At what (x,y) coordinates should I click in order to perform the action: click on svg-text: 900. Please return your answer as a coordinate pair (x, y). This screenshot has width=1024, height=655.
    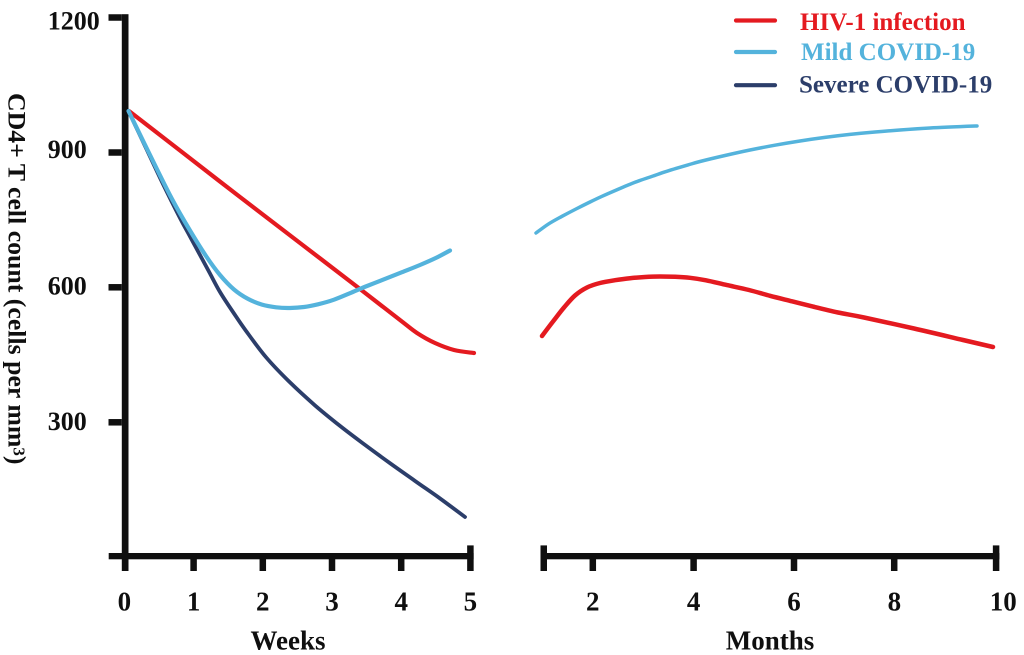
    Looking at the image, I should click on (67, 149).